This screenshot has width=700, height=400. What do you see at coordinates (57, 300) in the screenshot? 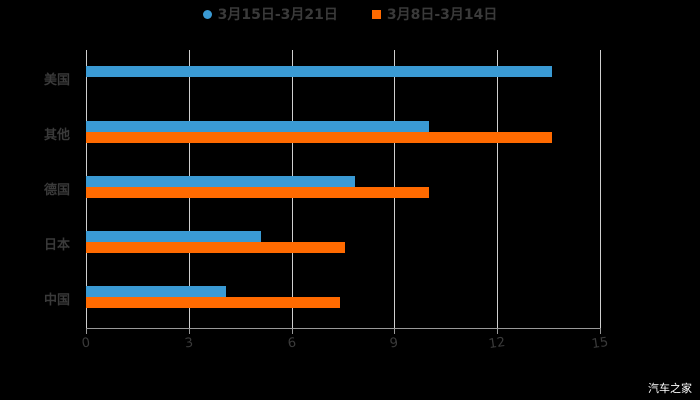
I see `category-label: 中国` at bounding box center [57, 300].